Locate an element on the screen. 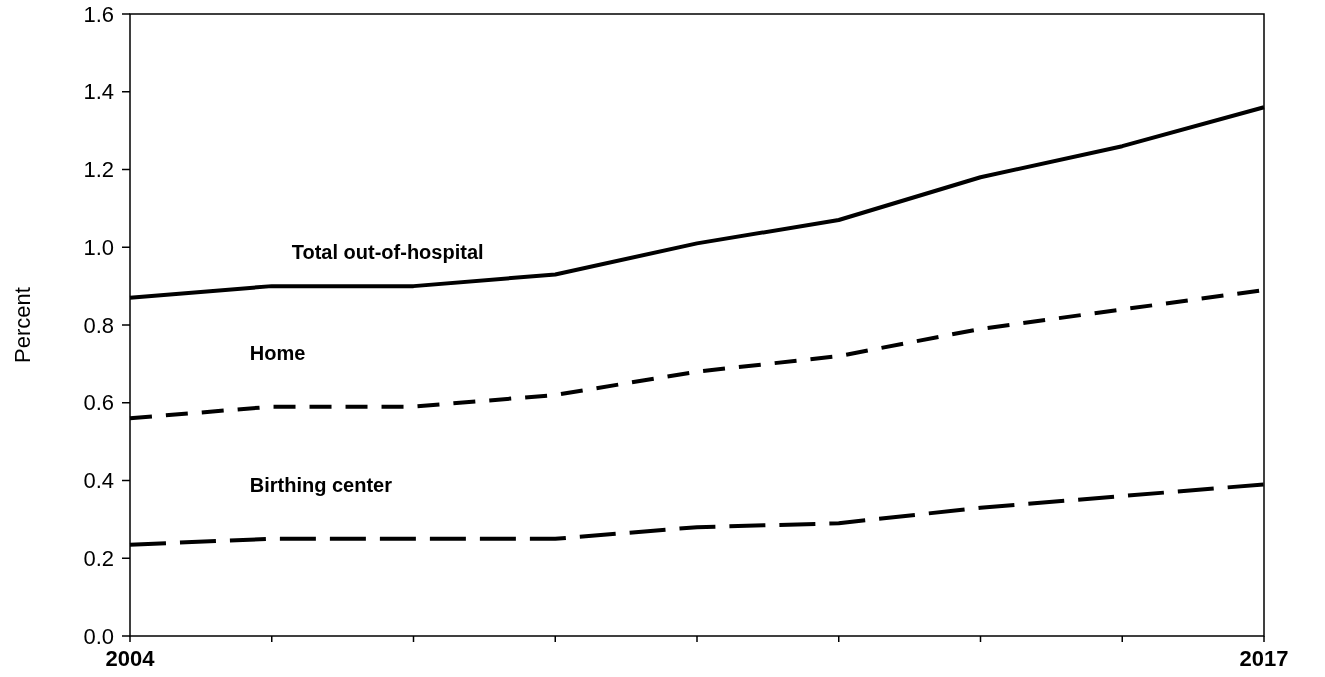 The height and width of the screenshot is (677, 1325). text: Home is located at coordinates (277, 352).